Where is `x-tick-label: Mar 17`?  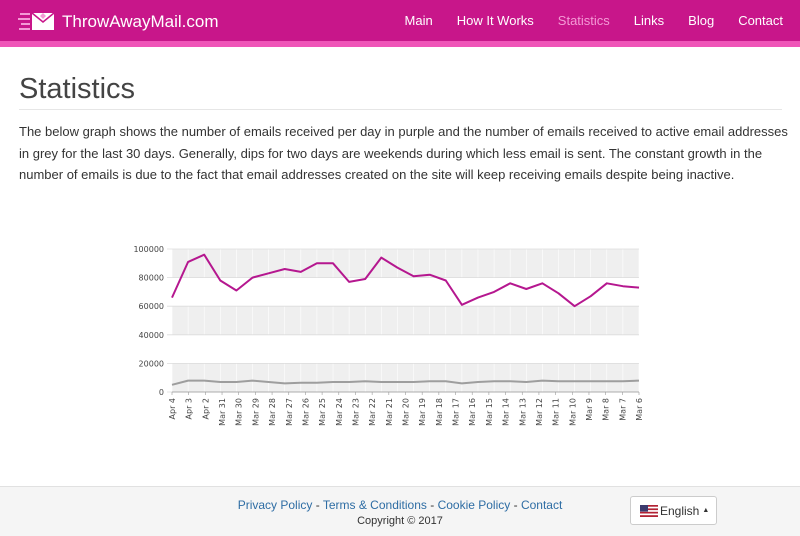 x-tick-label: Mar 17 is located at coordinates (456, 412).